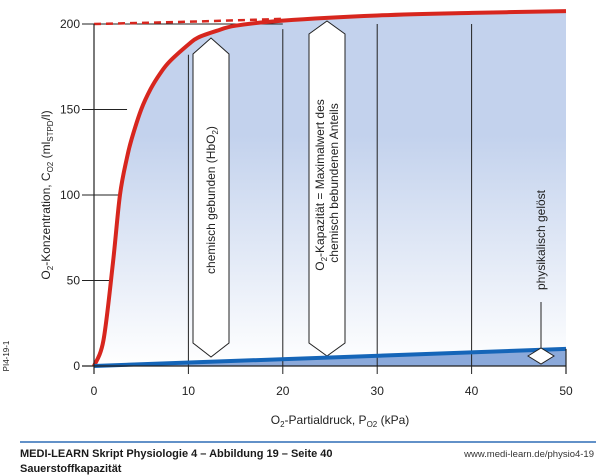 The image size is (600, 476). What do you see at coordinates (528, 454) in the screenshot?
I see `footer-url: www.medi-learn.de/physio4-19` at bounding box center [528, 454].